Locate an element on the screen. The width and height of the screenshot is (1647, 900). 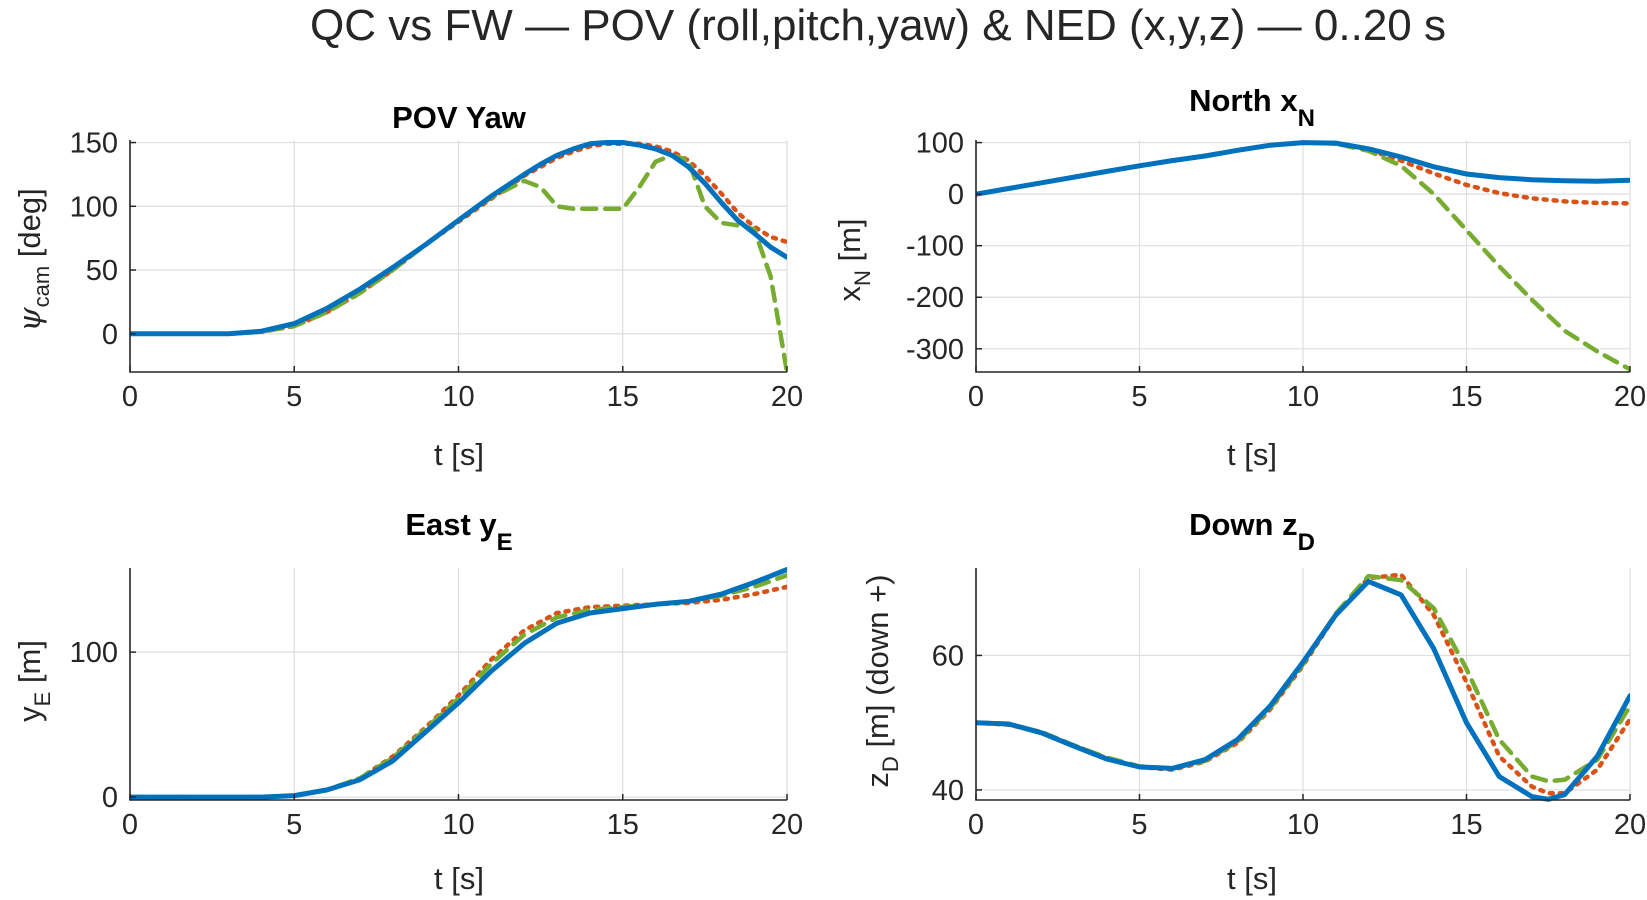
panel-title: North xN is located at coordinates (1252, 107).